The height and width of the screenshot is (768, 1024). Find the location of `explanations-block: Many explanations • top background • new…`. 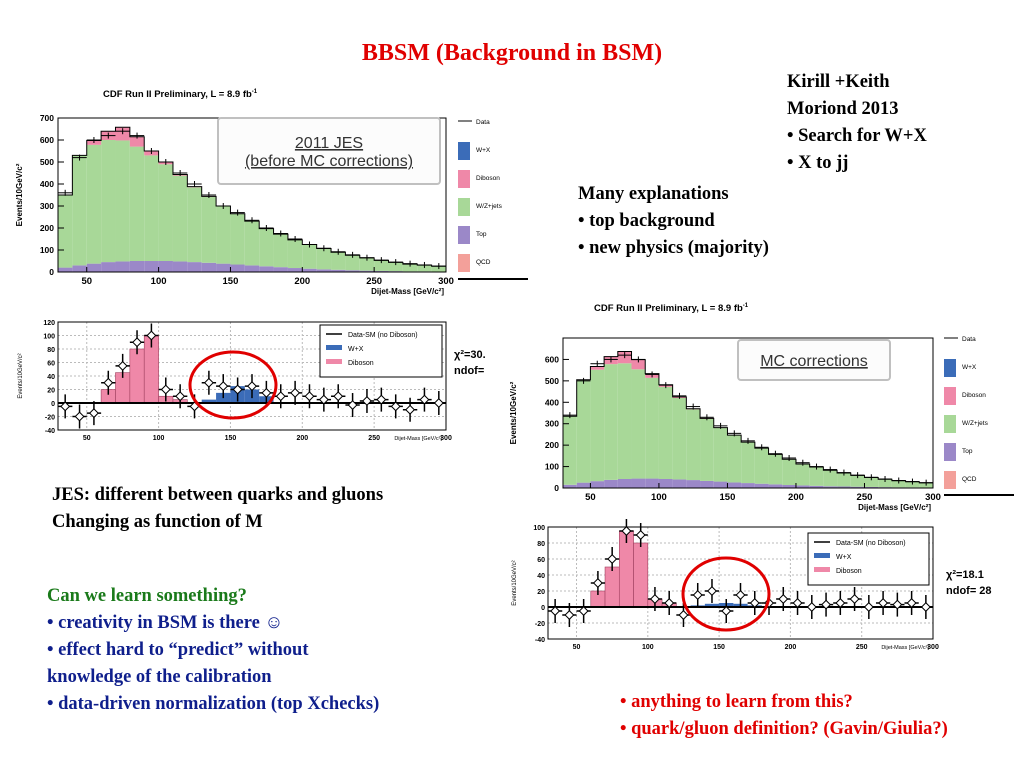

explanations-block: Many explanations • top background • new… is located at coordinates (673, 221).